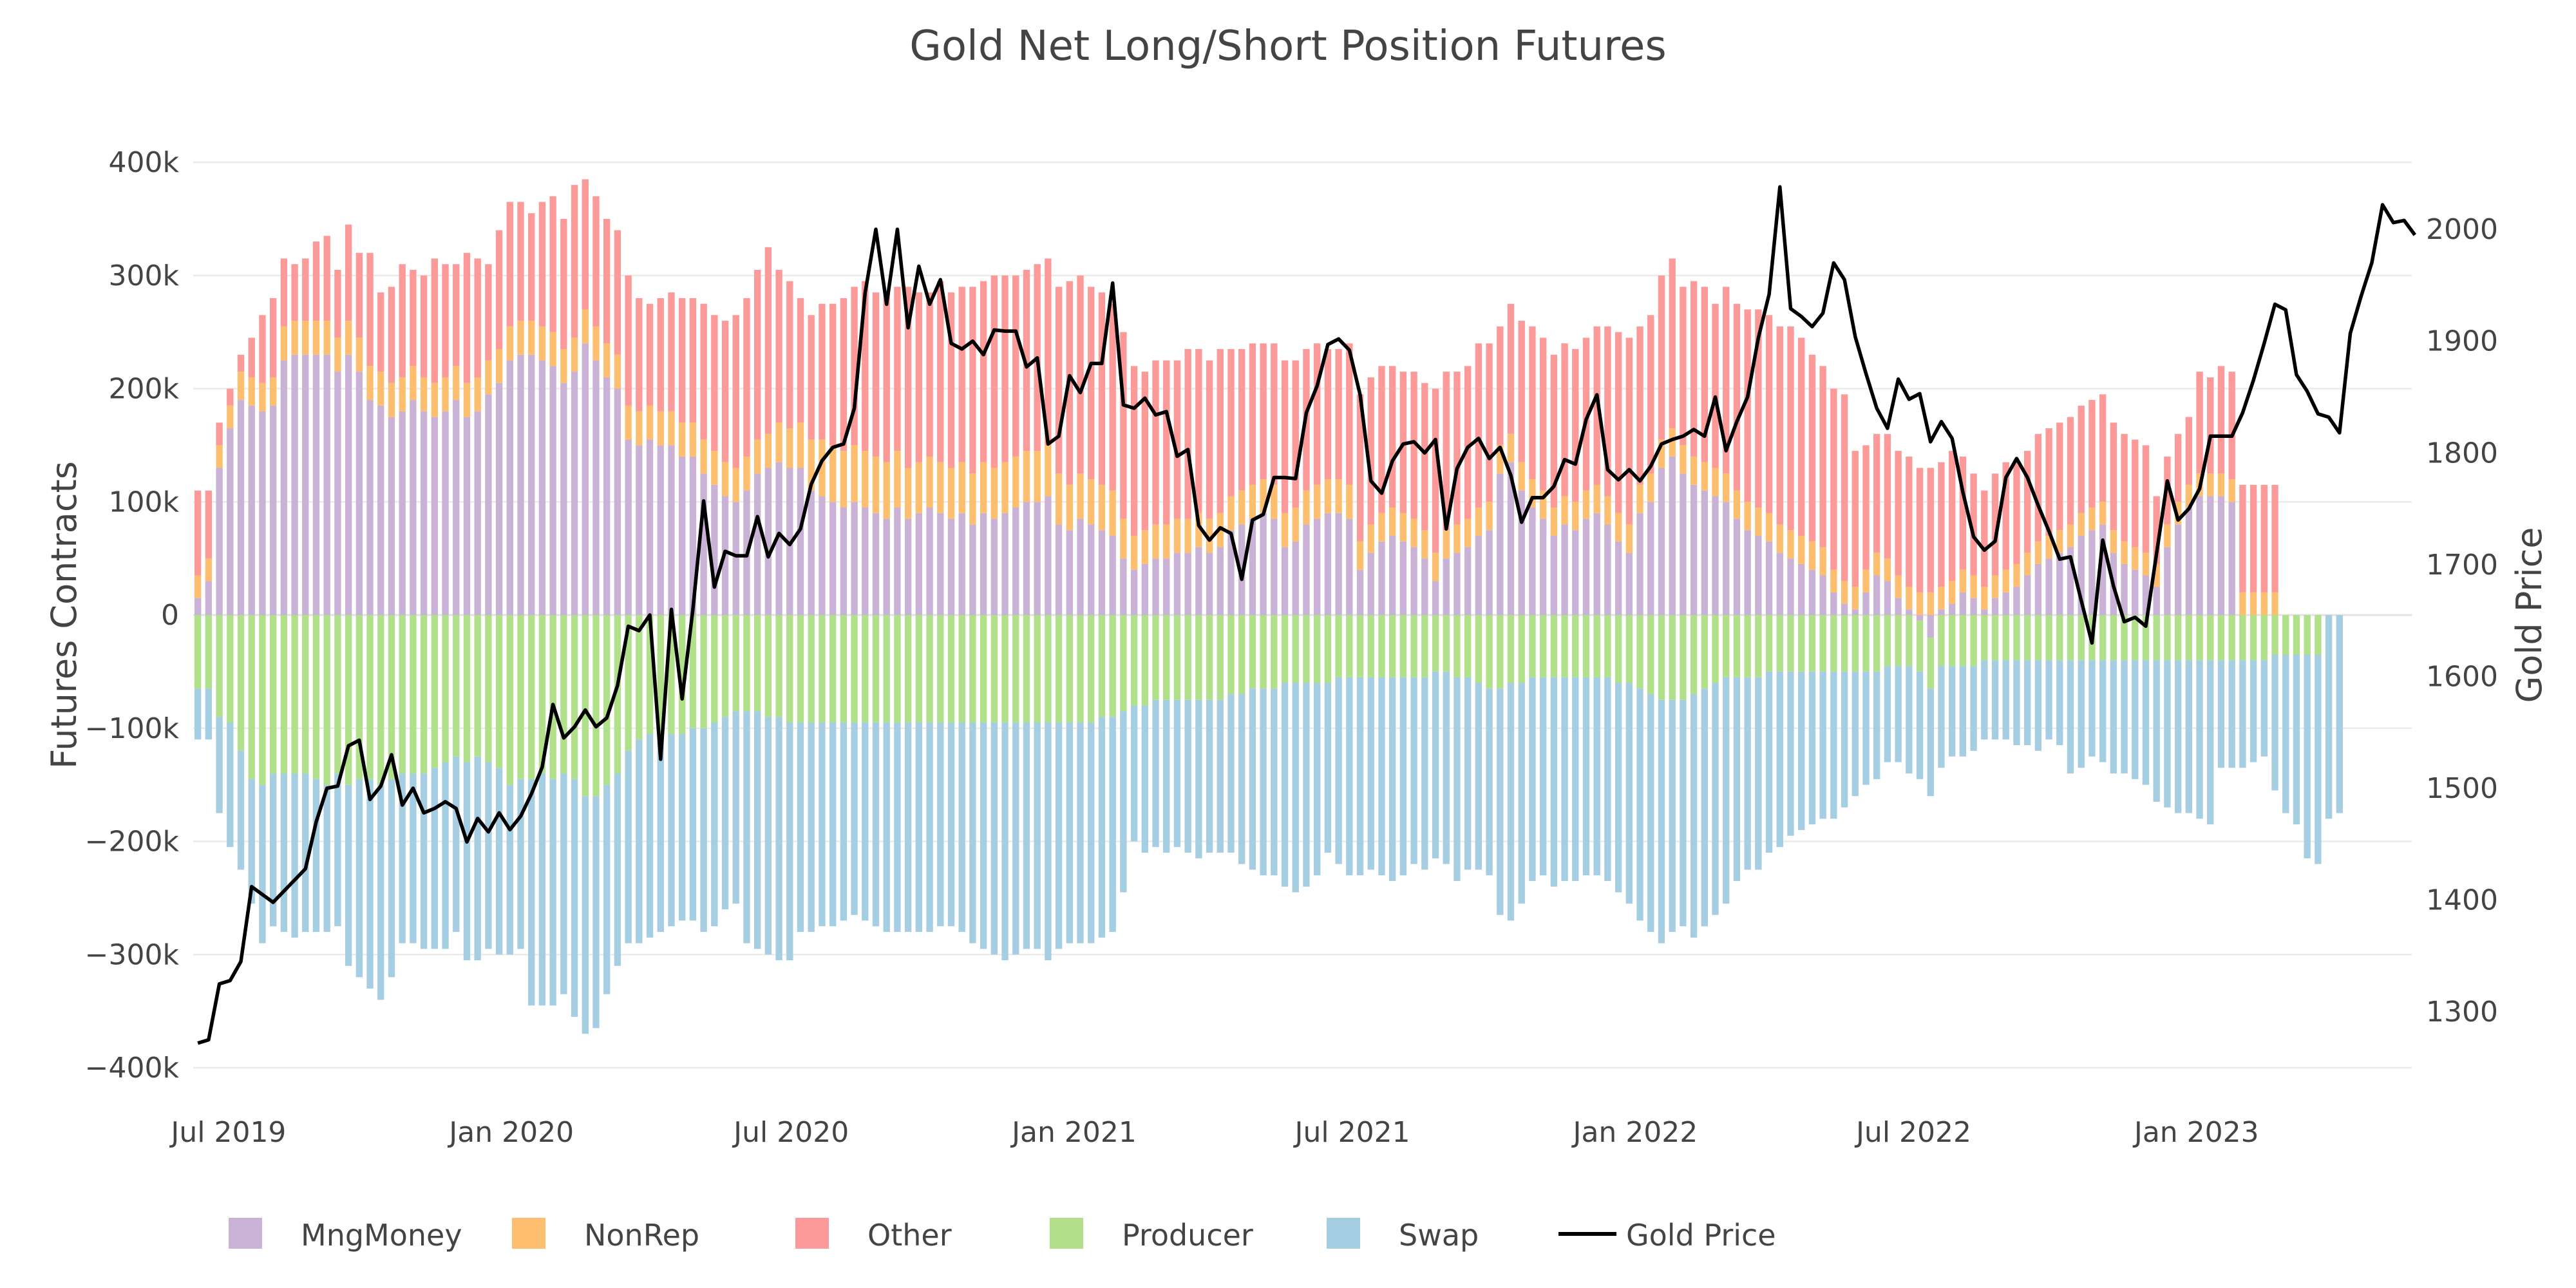  Describe the element at coordinates (1188, 1235) in the screenshot. I see `legend-label: Producer` at that location.